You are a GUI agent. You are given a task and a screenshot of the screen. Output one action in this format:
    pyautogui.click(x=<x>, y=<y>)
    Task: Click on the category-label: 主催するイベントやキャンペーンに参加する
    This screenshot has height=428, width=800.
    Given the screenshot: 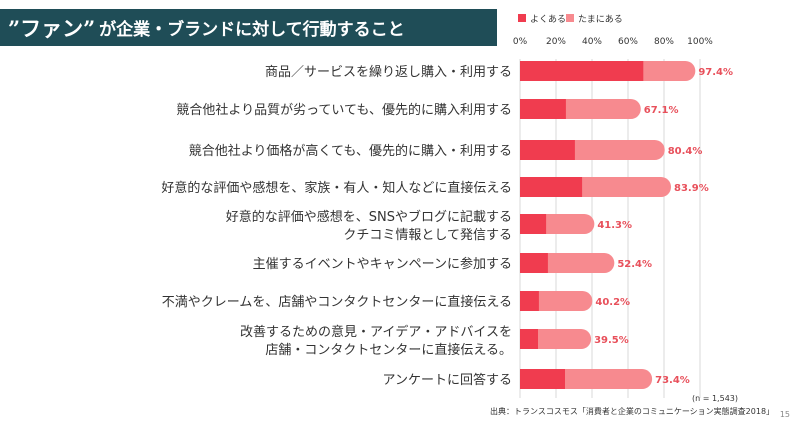 What is the action you would take?
    pyautogui.click(x=382, y=264)
    